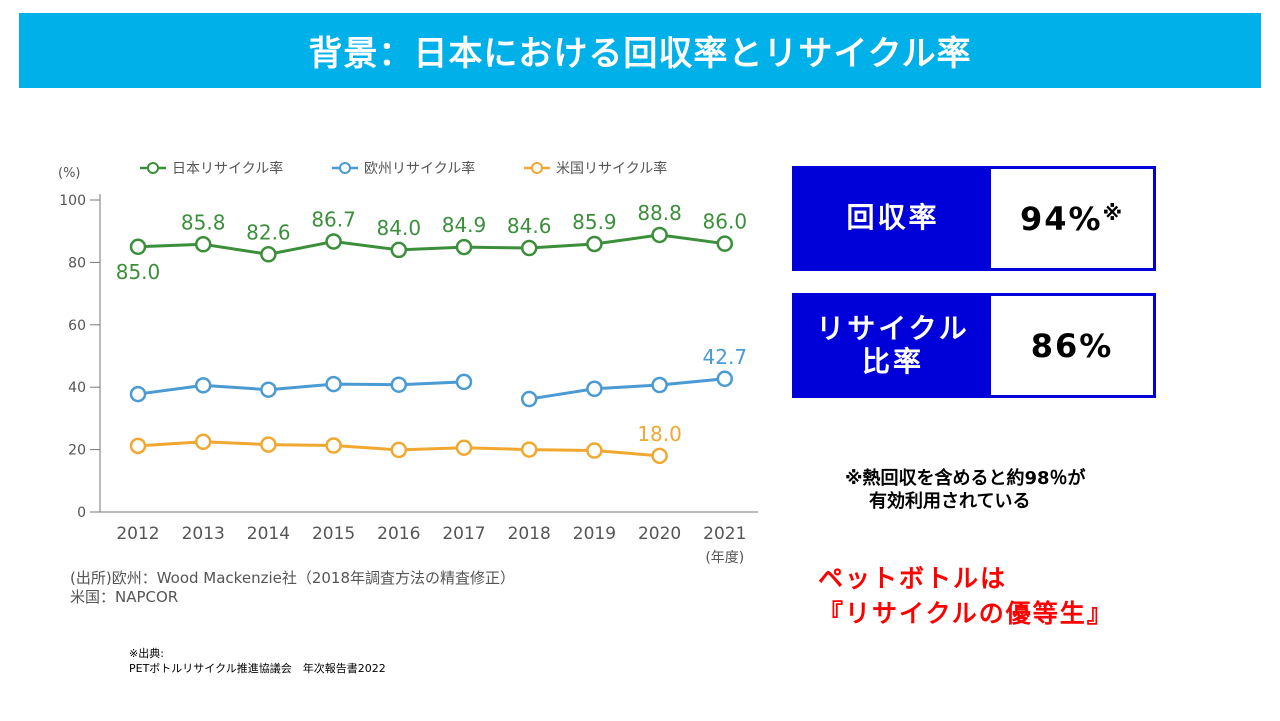 This screenshot has width=1280, height=721. Describe the element at coordinates (72, 201) in the screenshot. I see `y-tick-label: 100` at that location.